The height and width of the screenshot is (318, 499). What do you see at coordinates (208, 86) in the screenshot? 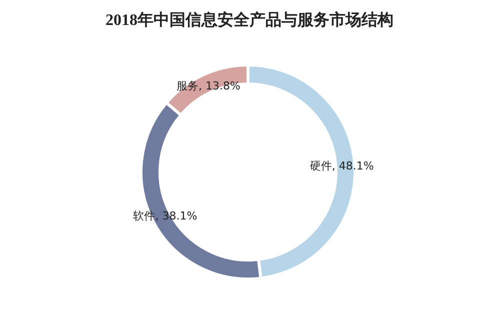
I see `slice-label: 服务, 13.8%` at bounding box center [208, 86].